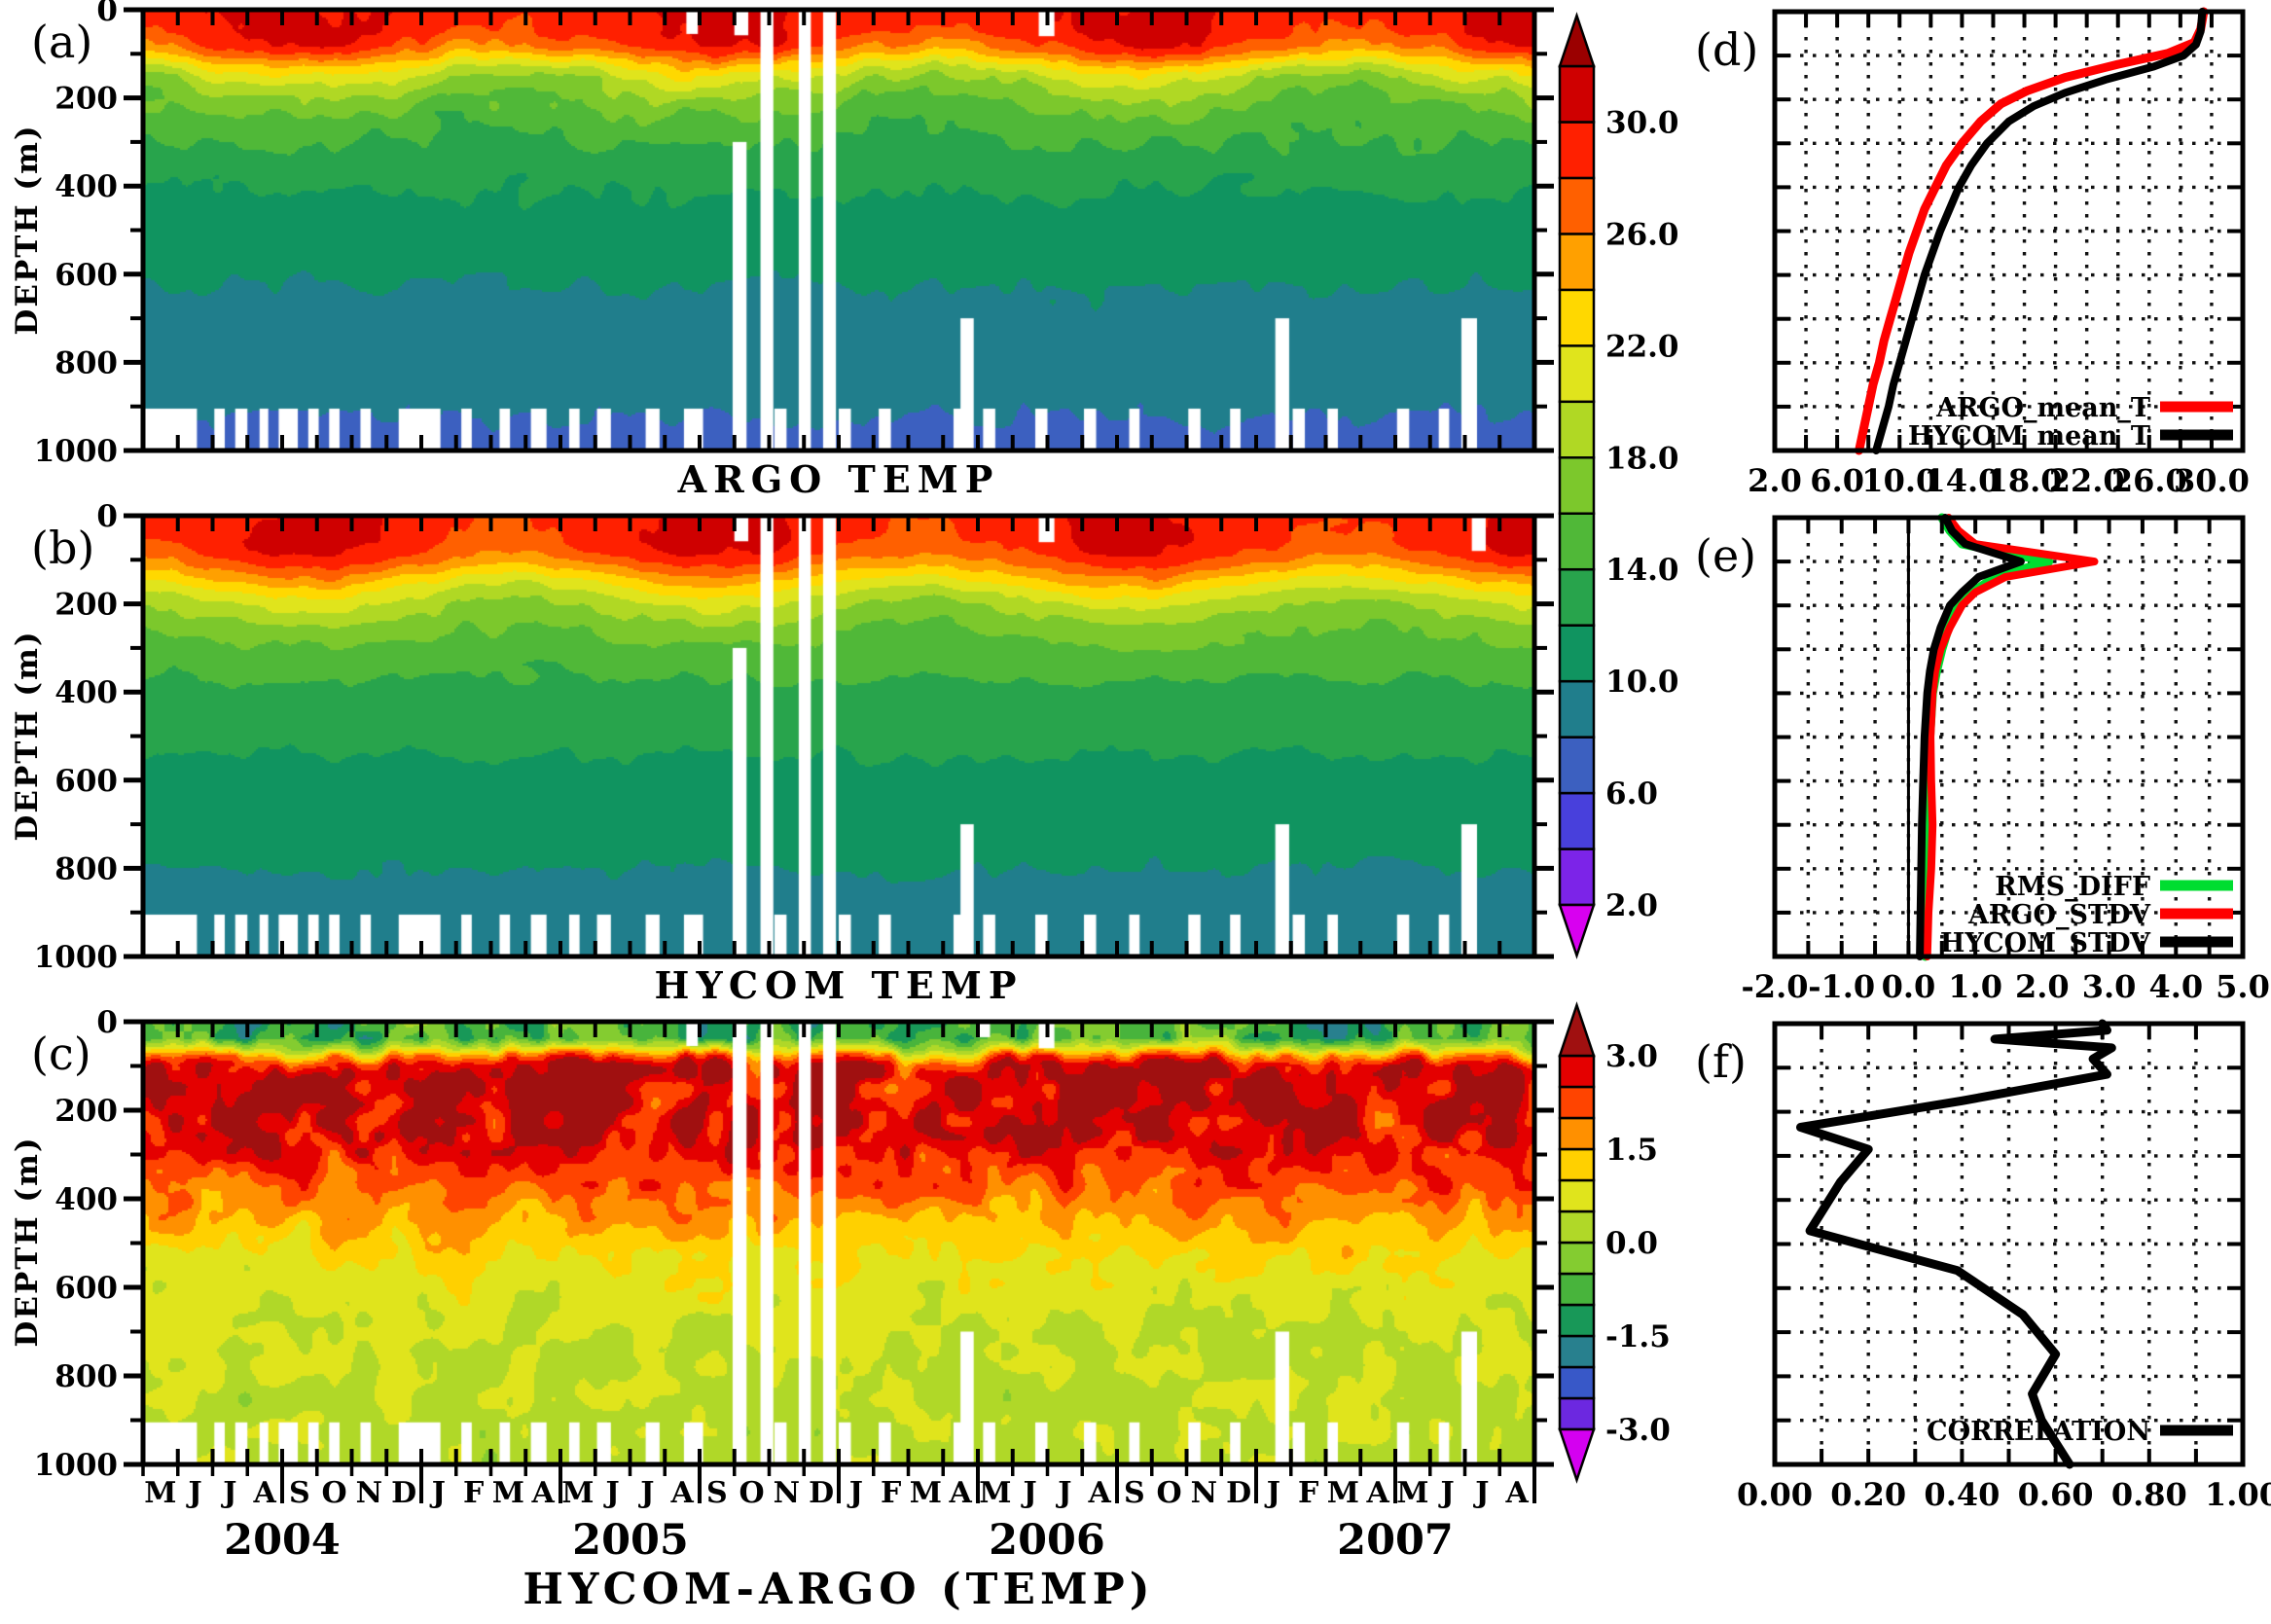 This screenshot has width=2271, height=1624. Describe the element at coordinates (1956, 1244) in the screenshot. I see `series-CORRELATION` at that location.